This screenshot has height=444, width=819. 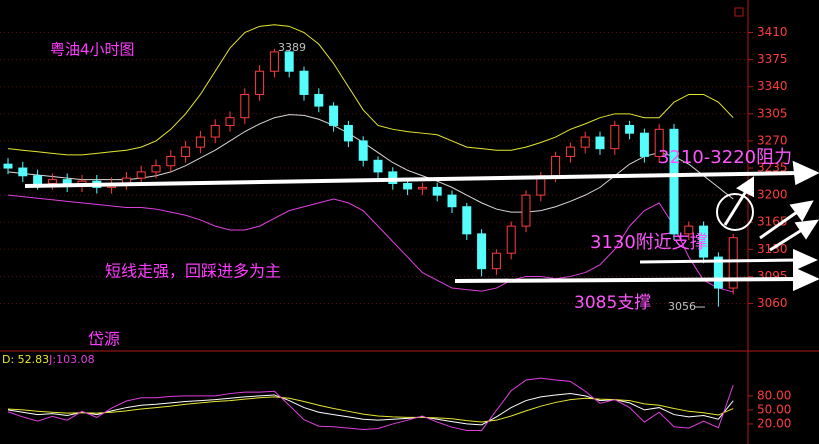 What do you see at coordinates (92, 50) in the screenshot?
I see `annotation: 粤油4小时图` at bounding box center [92, 50].